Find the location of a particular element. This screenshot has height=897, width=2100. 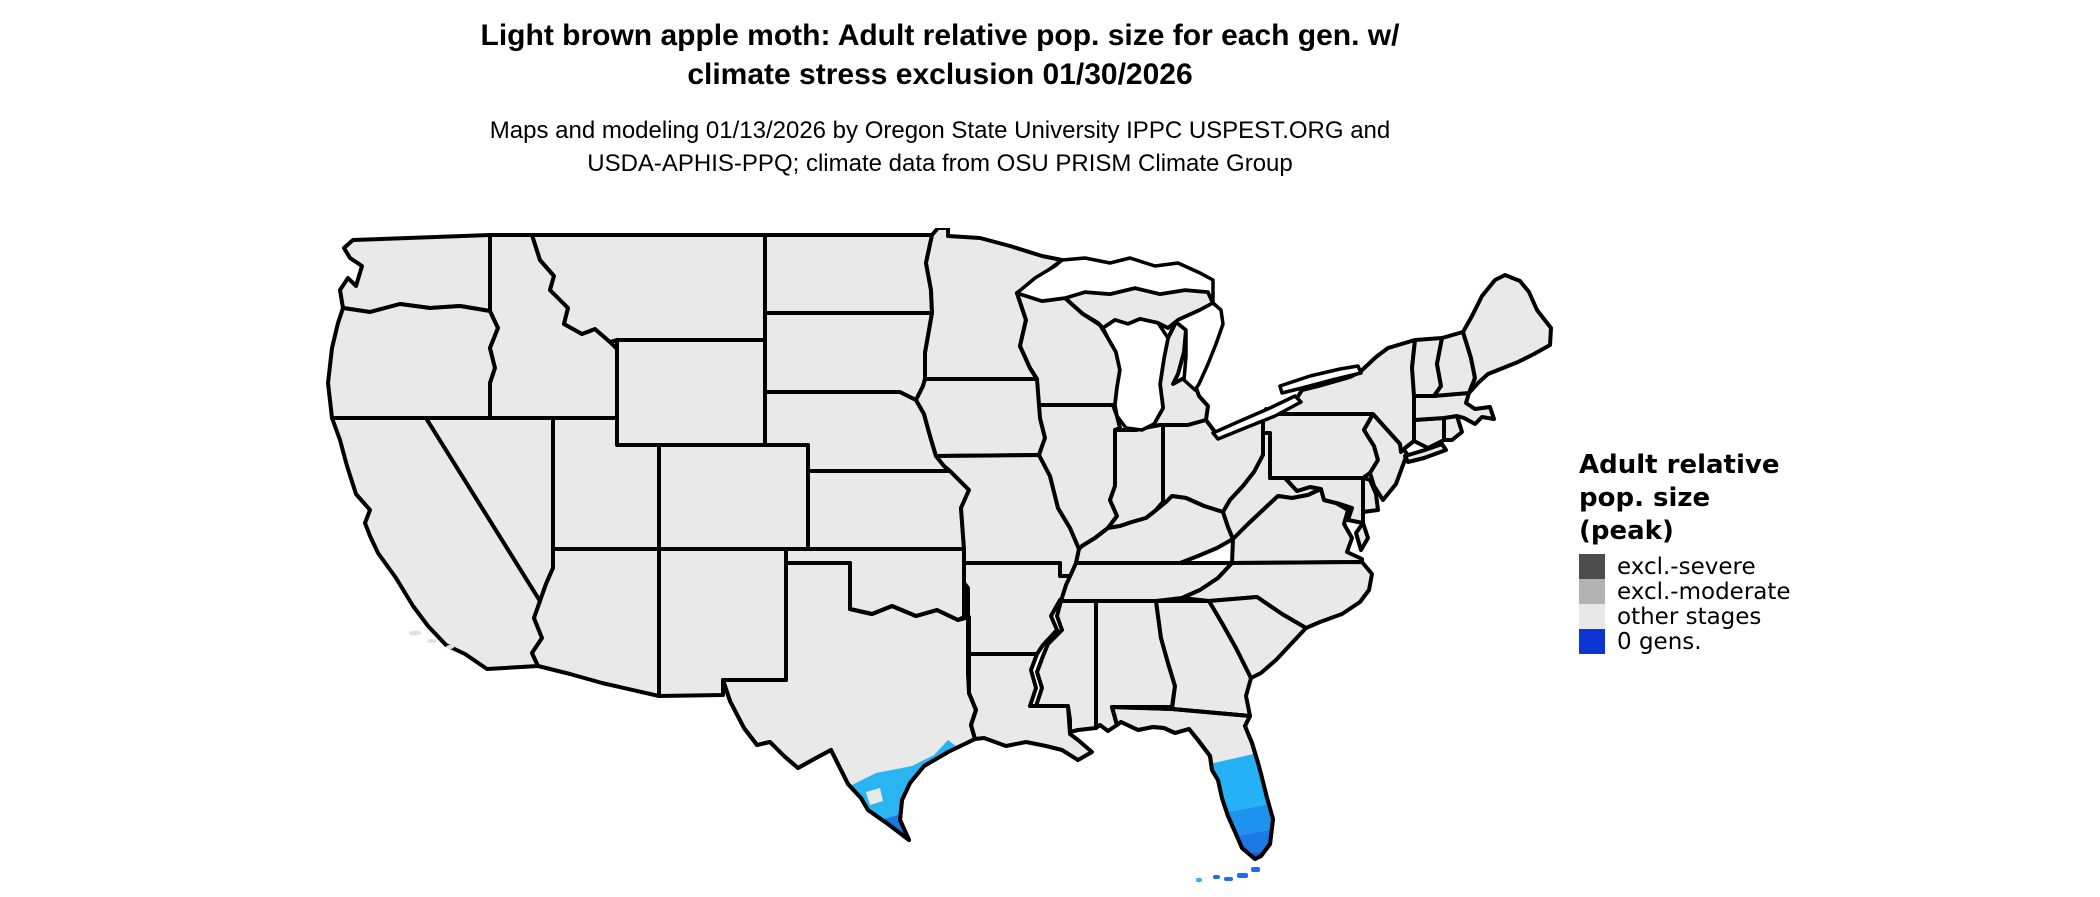

texas-patch-gray-hole is located at coordinates (874, 796).